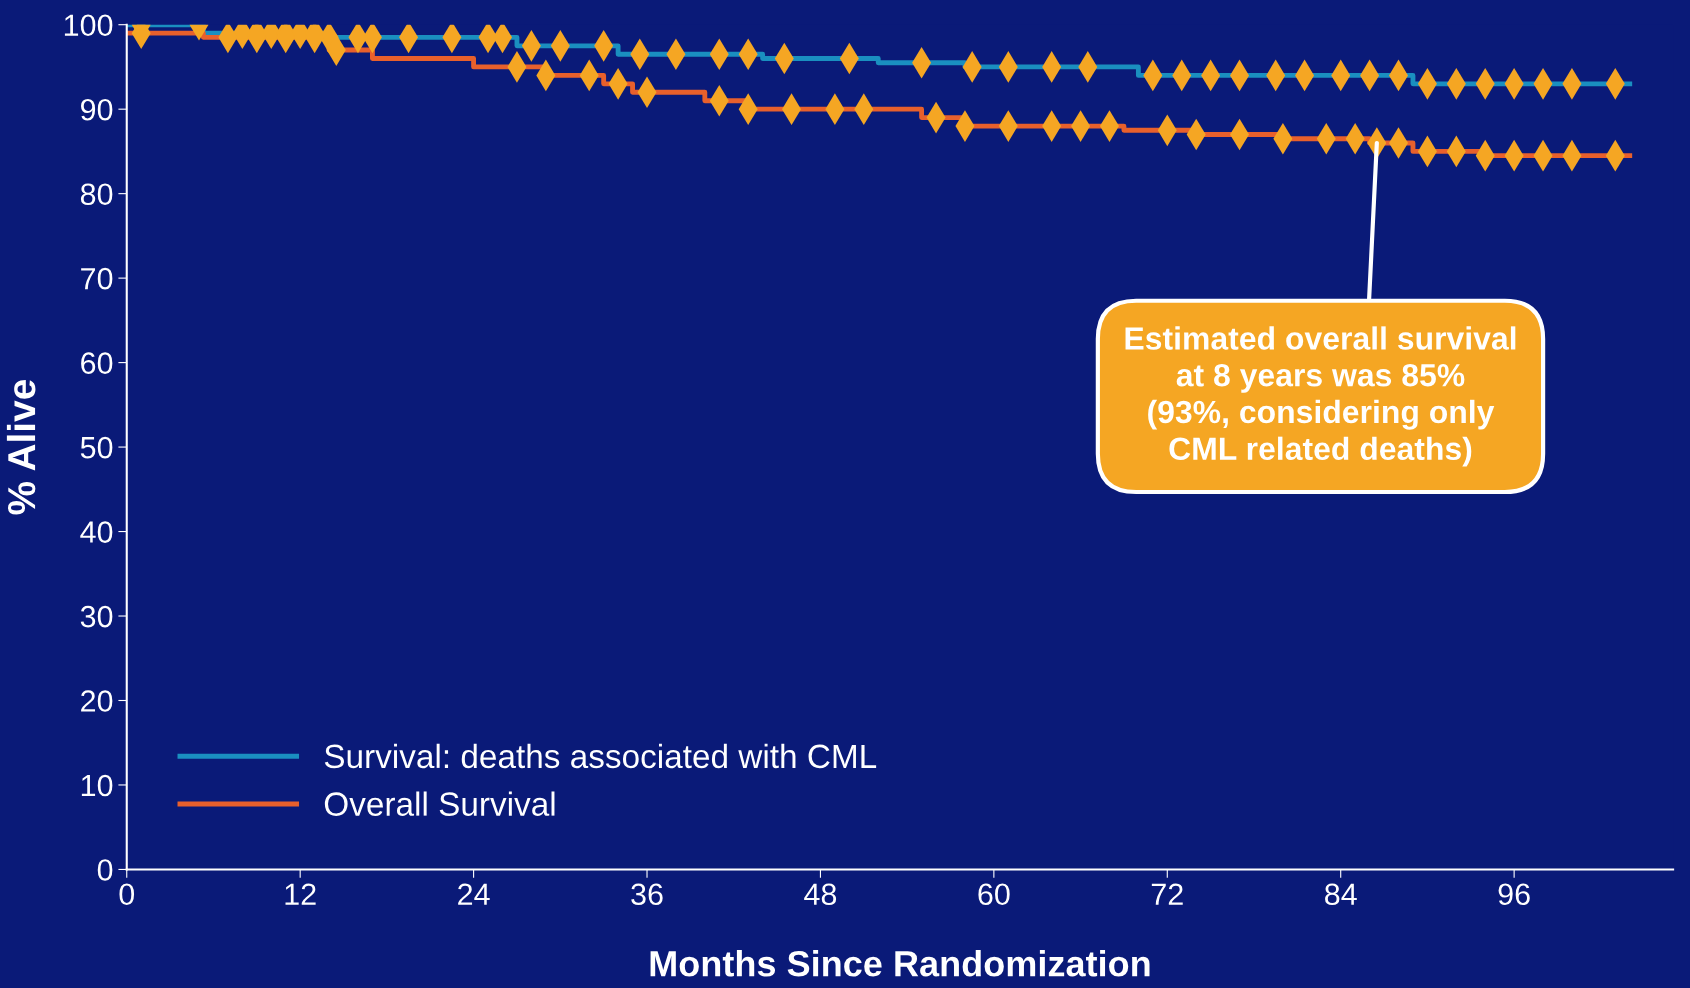 This screenshot has width=1690, height=988. What do you see at coordinates (1167, 894) in the screenshot?
I see `x-tick-label: 72` at bounding box center [1167, 894].